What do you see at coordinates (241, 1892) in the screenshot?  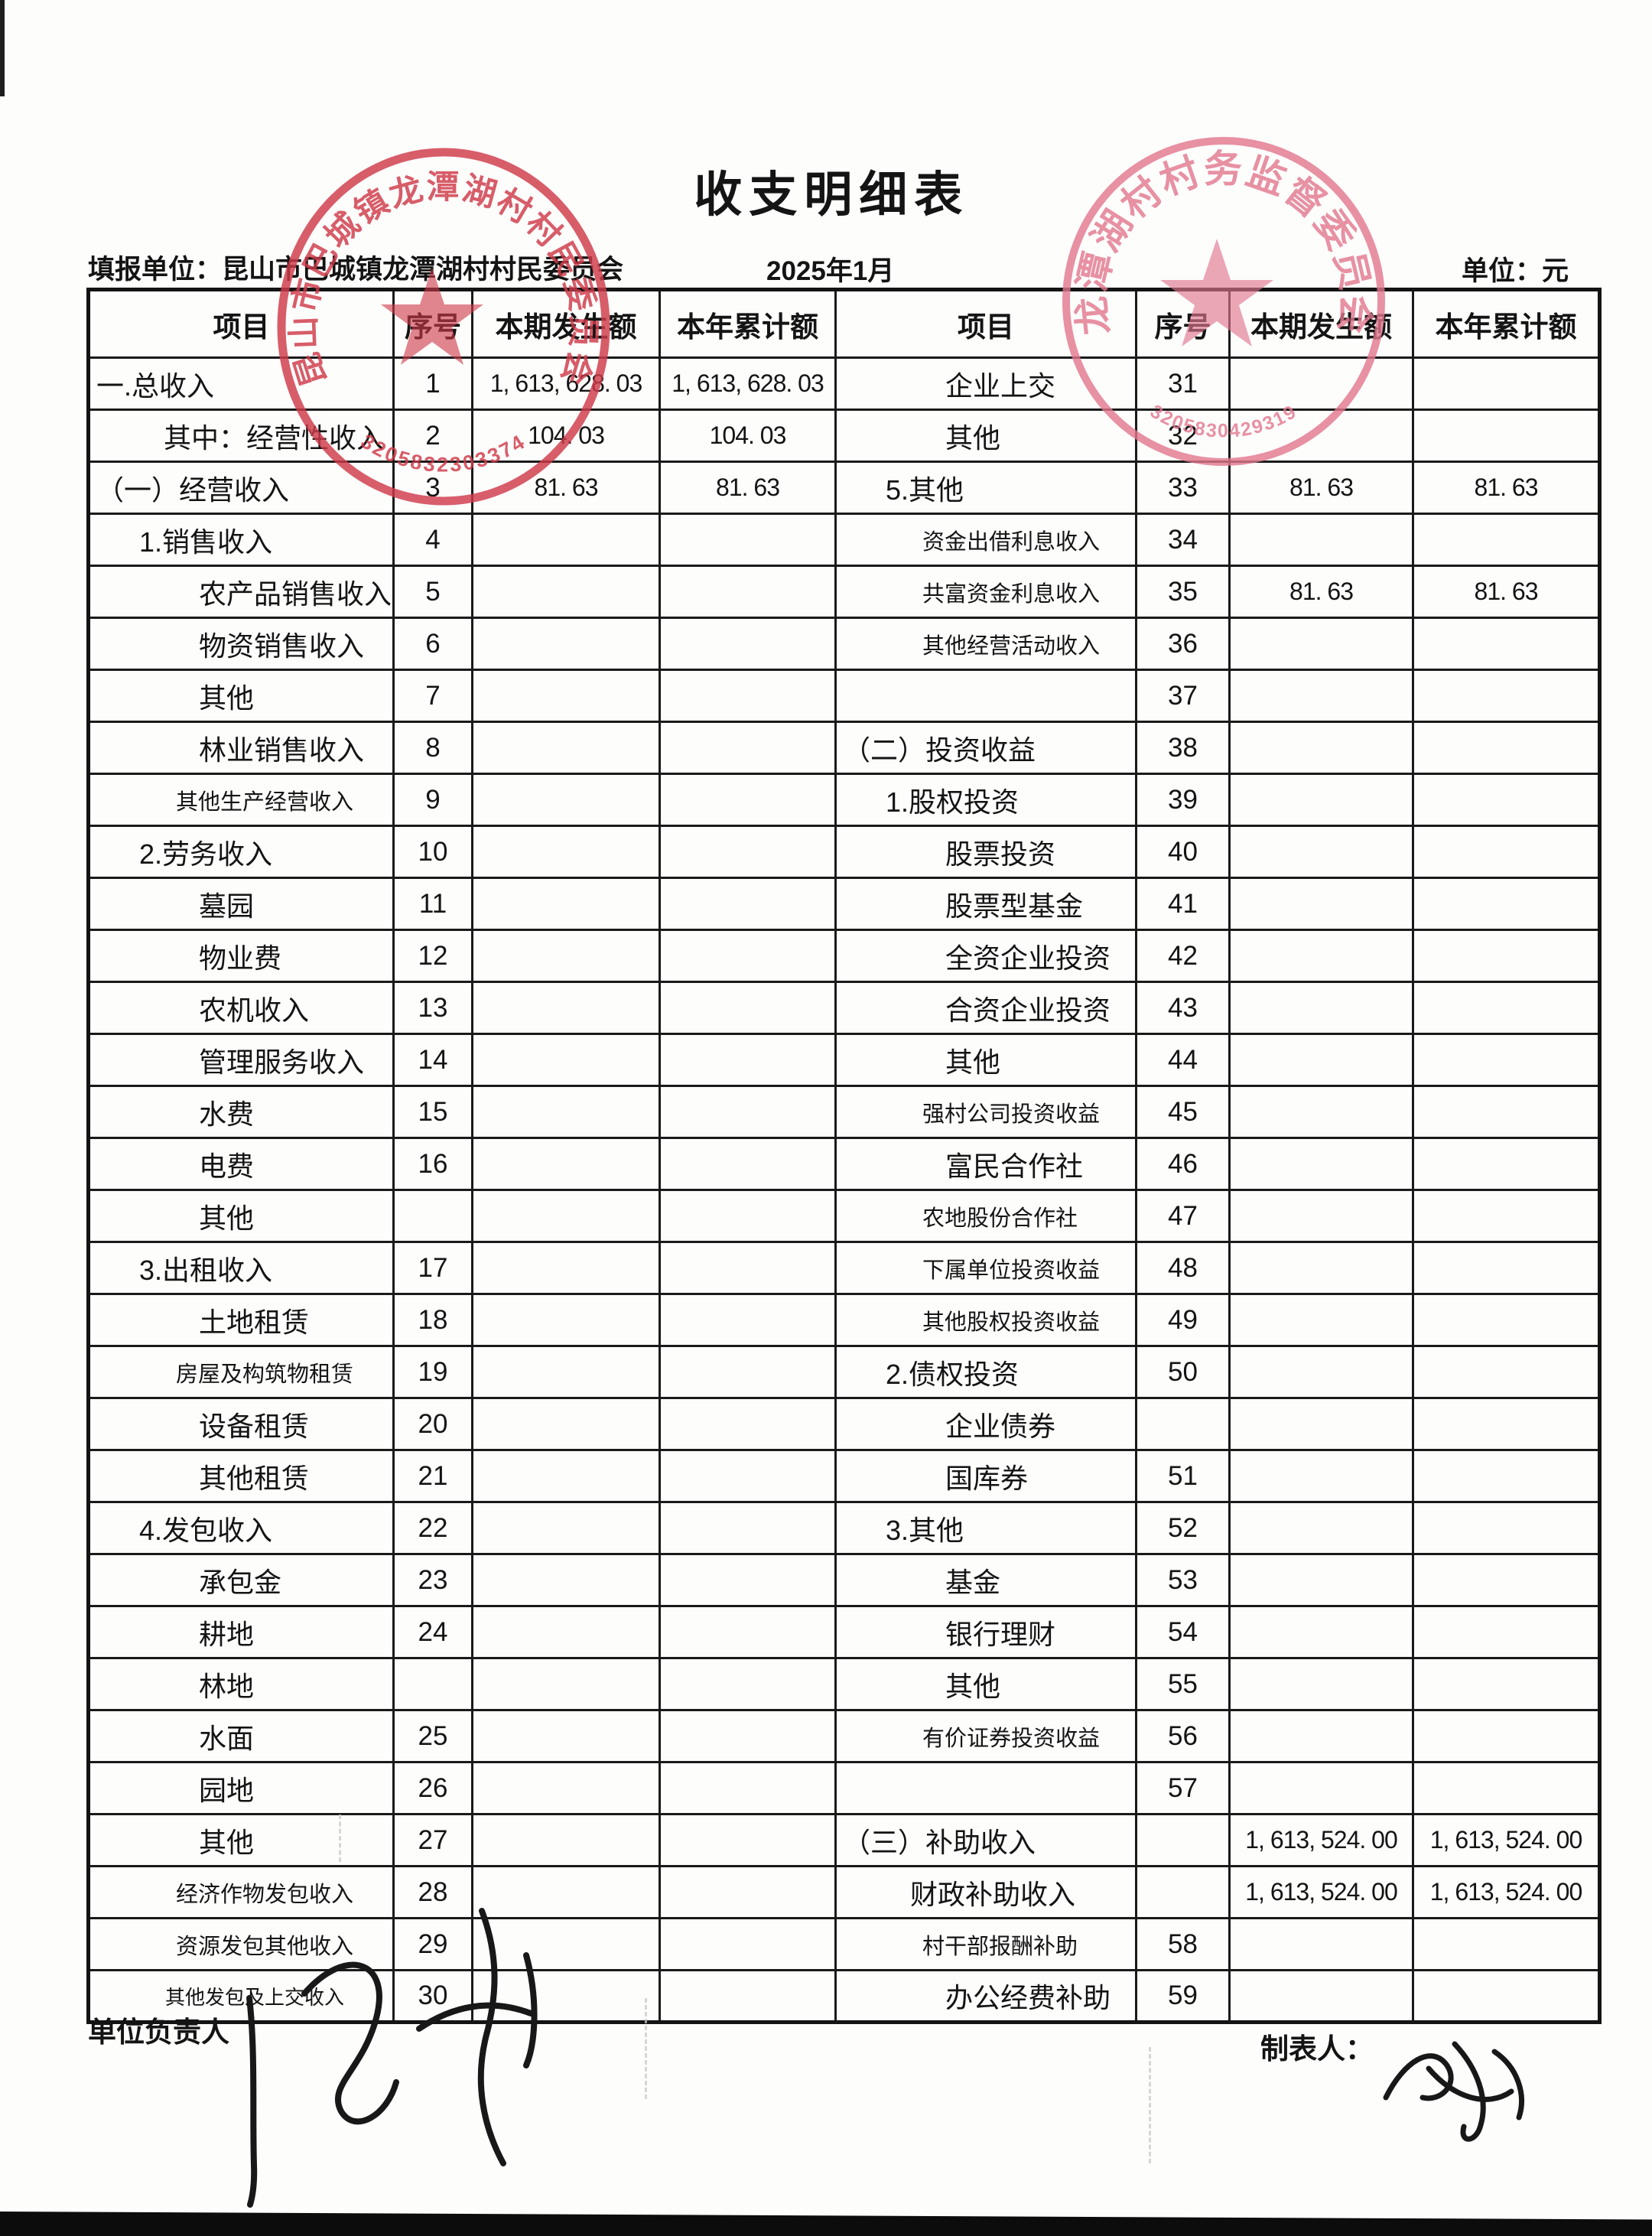 I see `item-cell: 经济作物发包收入` at bounding box center [241, 1892].